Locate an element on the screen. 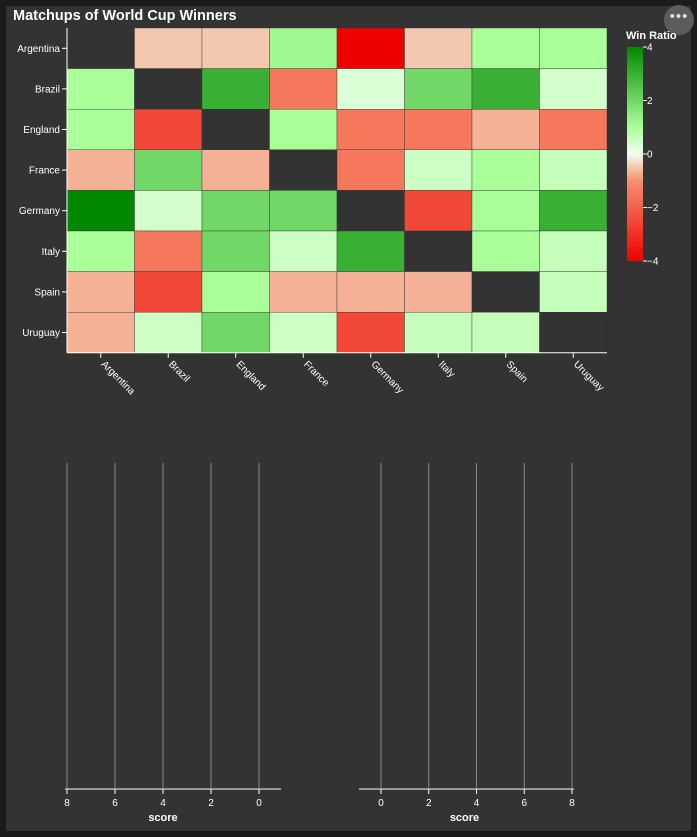  heatmap-column-label: France is located at coordinates (316, 374).